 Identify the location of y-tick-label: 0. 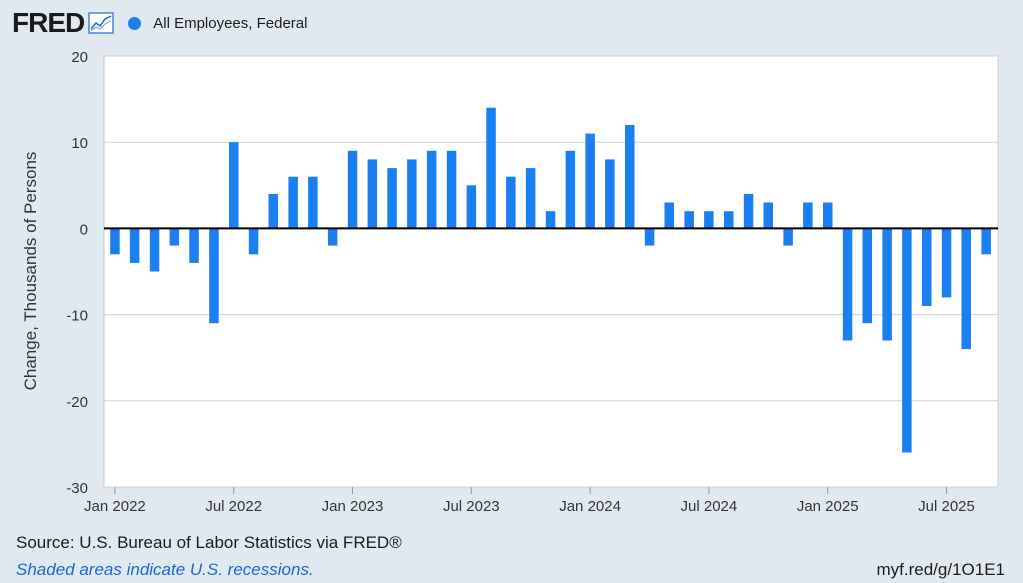
(84, 229).